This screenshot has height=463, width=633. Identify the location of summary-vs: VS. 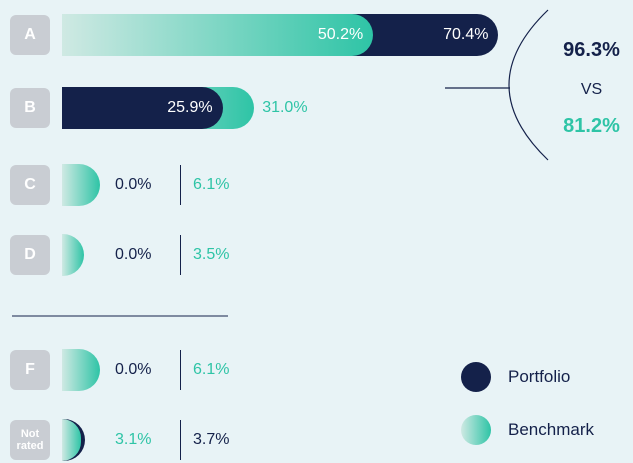
(591, 89).